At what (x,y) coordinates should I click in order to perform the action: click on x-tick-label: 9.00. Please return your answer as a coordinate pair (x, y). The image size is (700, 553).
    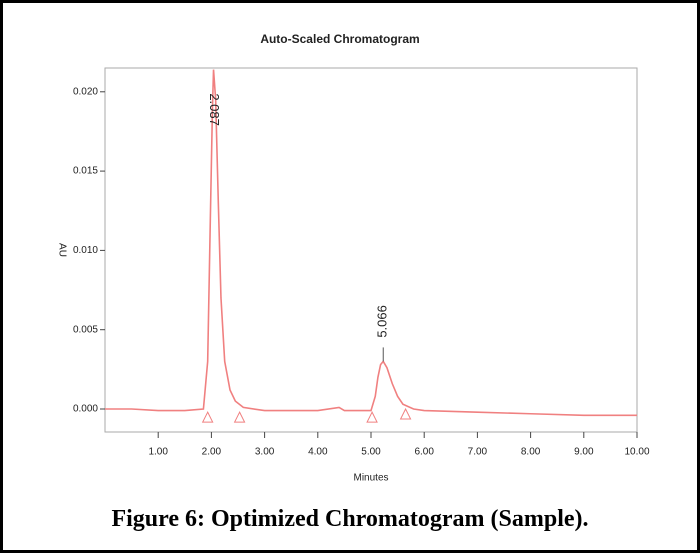
    Looking at the image, I should click on (584, 452).